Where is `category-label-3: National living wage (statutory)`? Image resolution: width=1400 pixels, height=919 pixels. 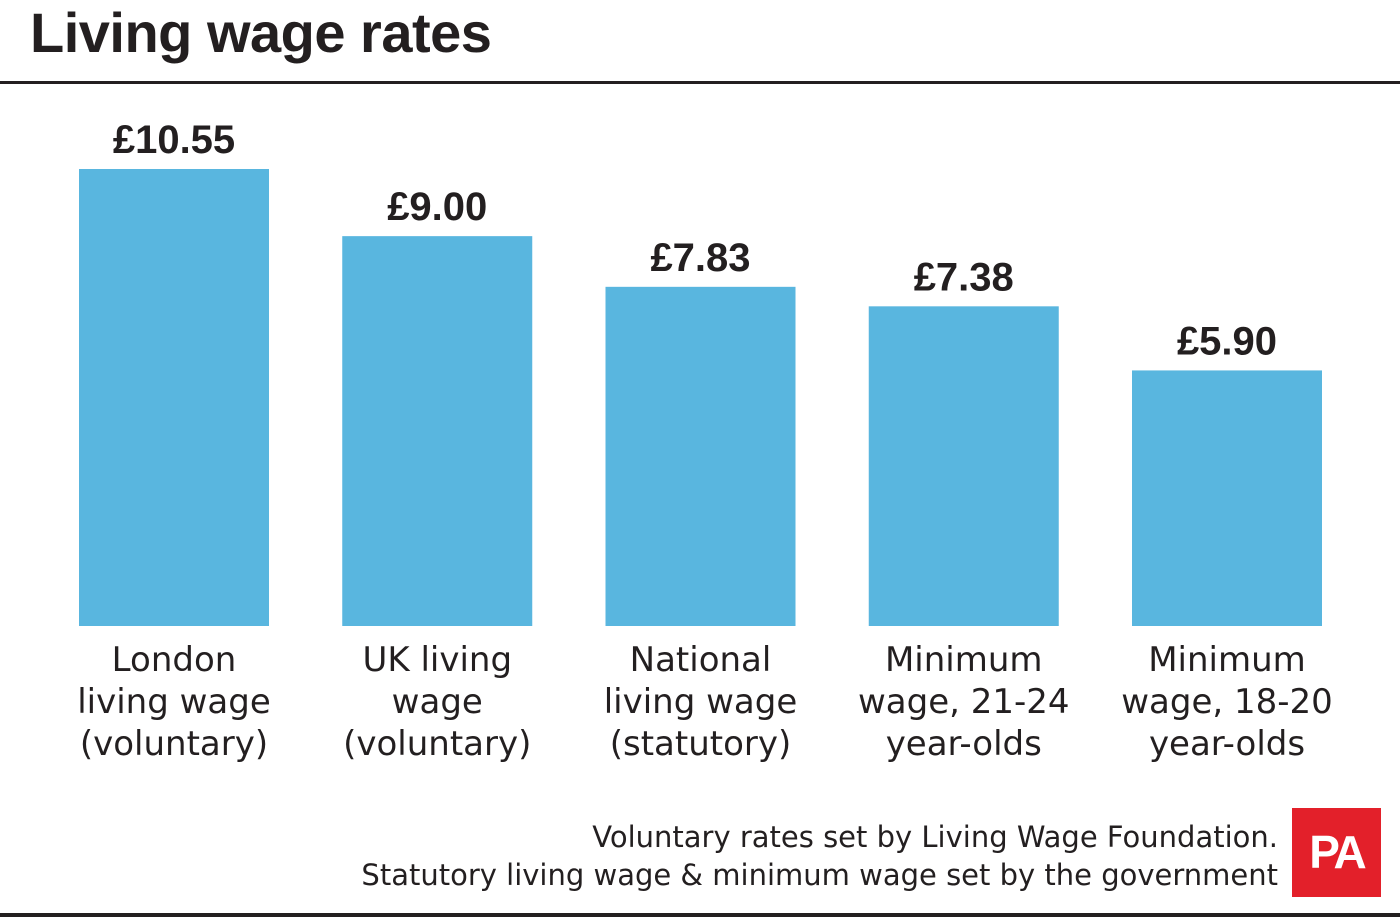
category-label-3: National living wage (statutory) is located at coordinates (701, 702).